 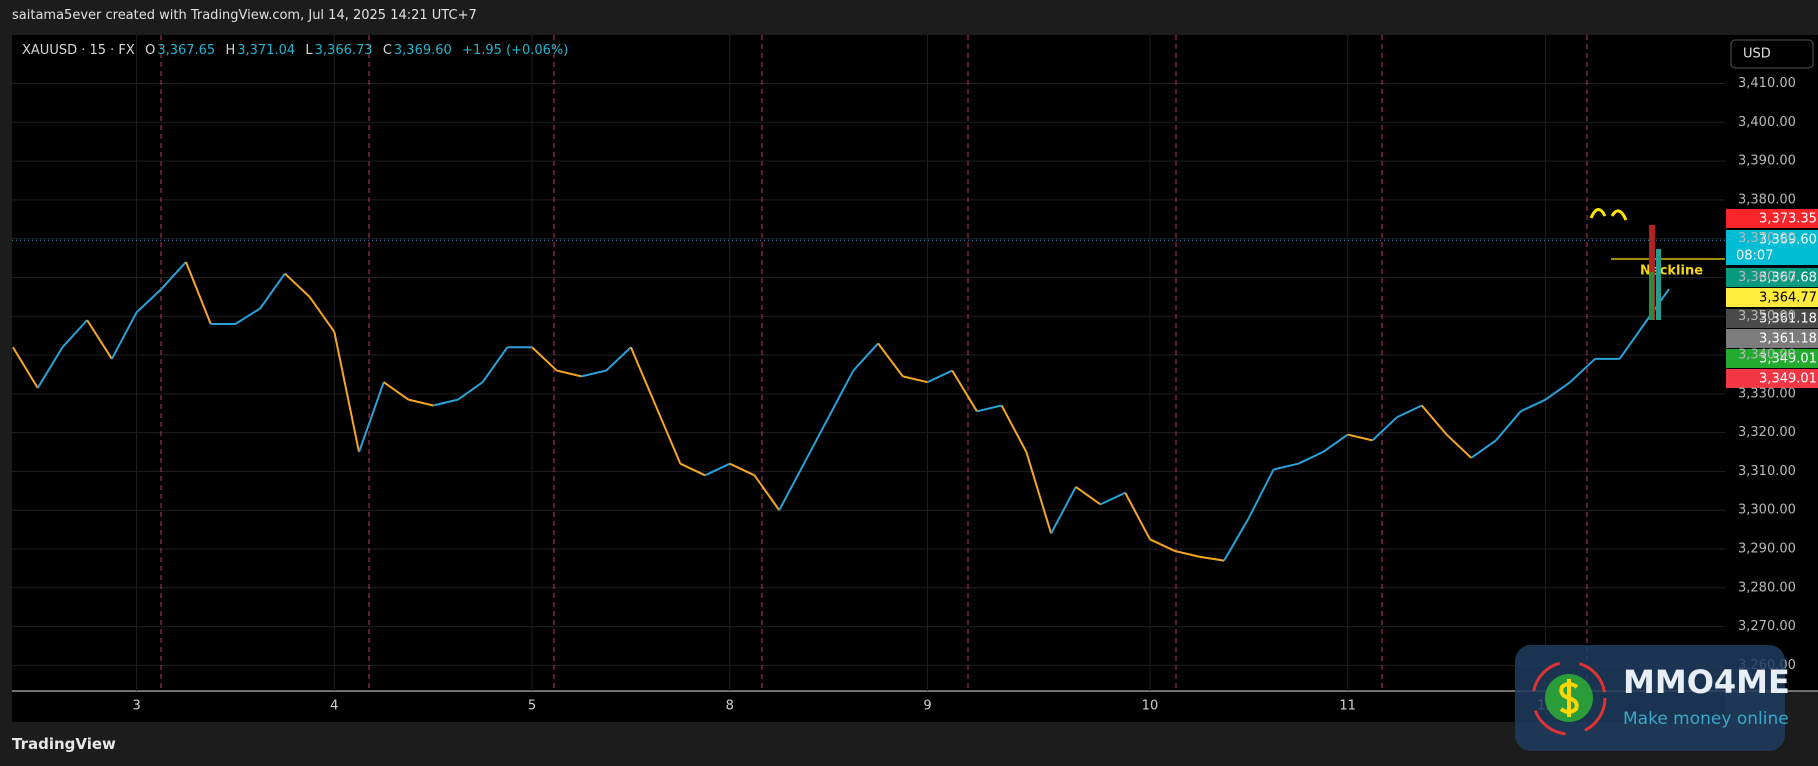 I want to click on footer-logo: TradingView, so click(x=64, y=744).